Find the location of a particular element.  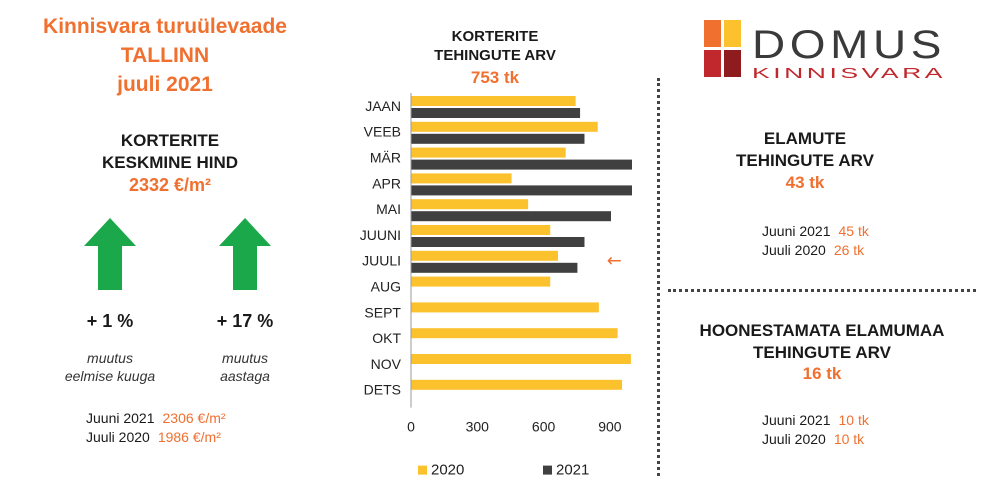

chart-title-line-1: KORTERITE is located at coordinates (495, 36).